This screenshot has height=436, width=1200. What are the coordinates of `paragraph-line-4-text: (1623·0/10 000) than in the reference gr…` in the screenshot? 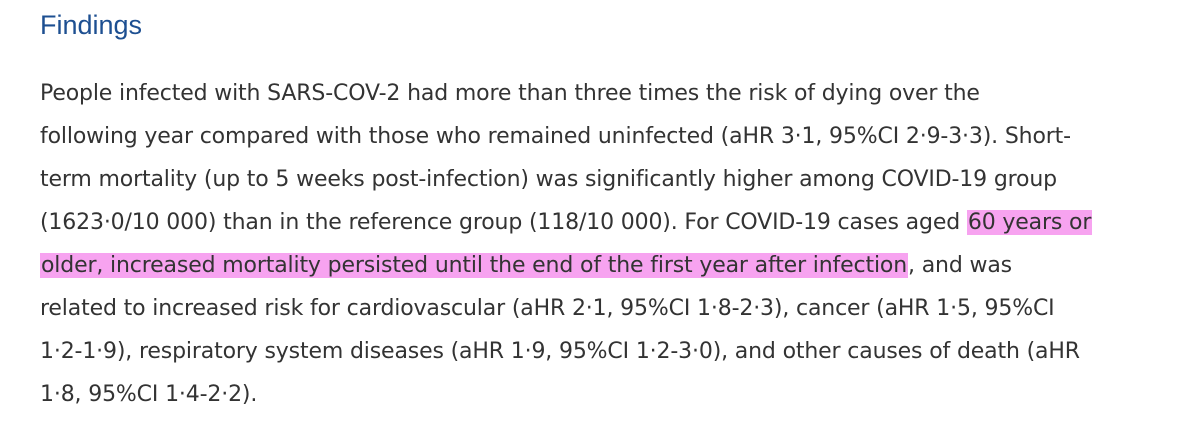 It's located at (503, 222).